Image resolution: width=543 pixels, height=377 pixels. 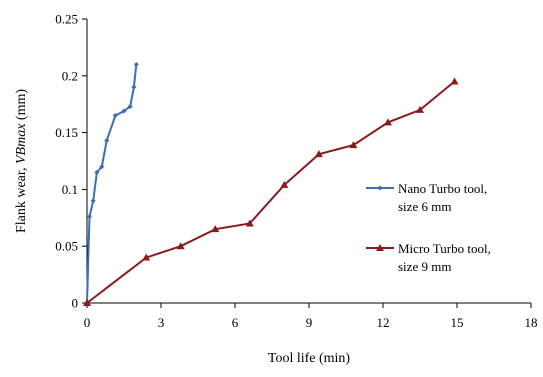 I want to click on legend-label-micro-line2: size 9 mm, so click(x=424, y=266).